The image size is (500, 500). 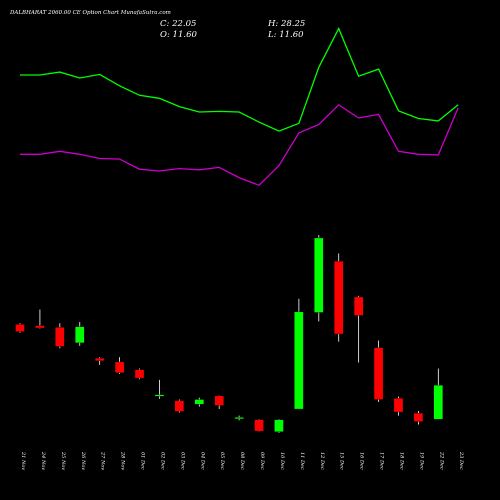 What do you see at coordinates (103, 460) in the screenshot?
I see `x-tick-label: 27 Nov` at bounding box center [103, 460].